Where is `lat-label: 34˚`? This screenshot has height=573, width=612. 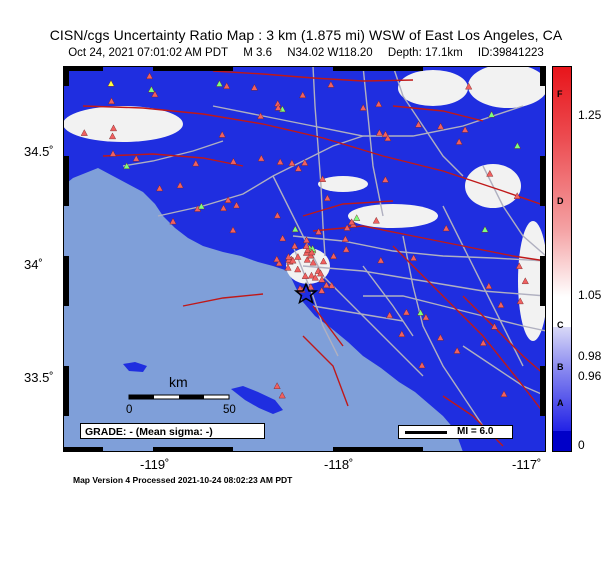 lat-label: 34˚ is located at coordinates (33, 264).